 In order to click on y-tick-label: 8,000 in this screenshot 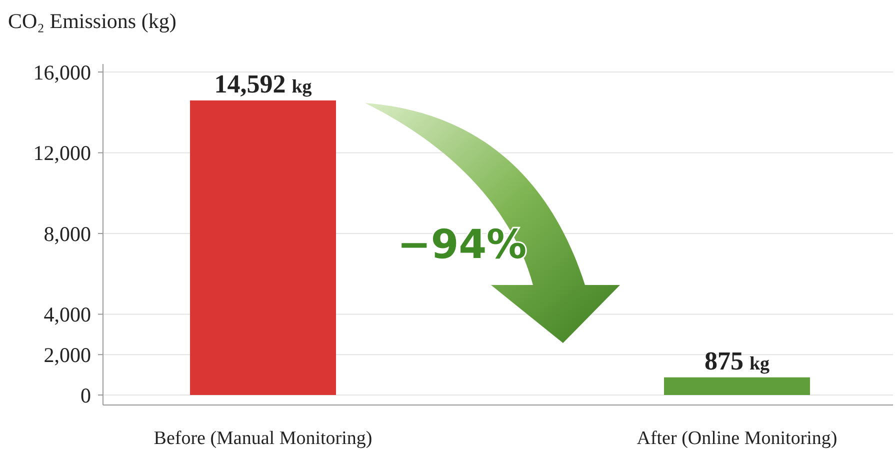, I will do `click(67, 234)`.